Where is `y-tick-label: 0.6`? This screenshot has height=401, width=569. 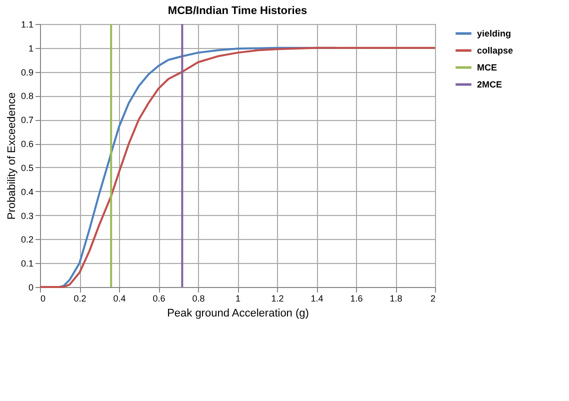 y-tick-label: 0.6 is located at coordinates (27, 144).